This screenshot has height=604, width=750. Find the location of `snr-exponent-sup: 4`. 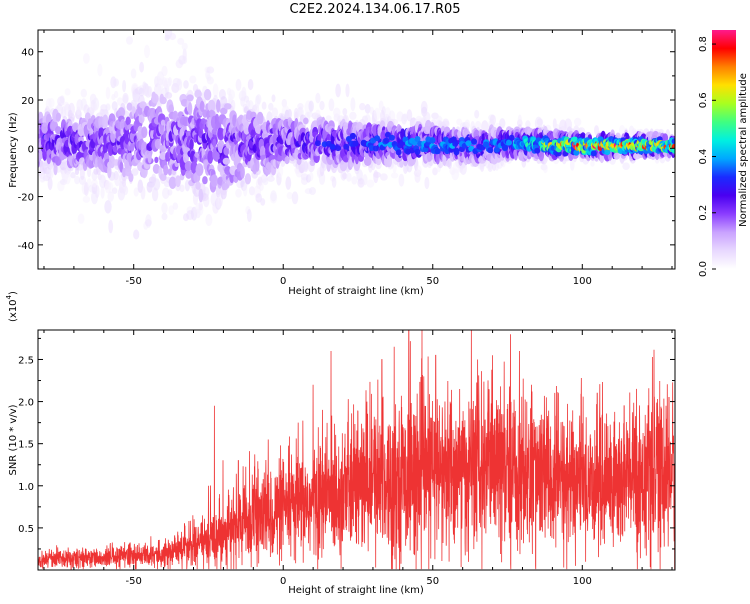

snr-exponent-sup: 4 is located at coordinates (9, 296).